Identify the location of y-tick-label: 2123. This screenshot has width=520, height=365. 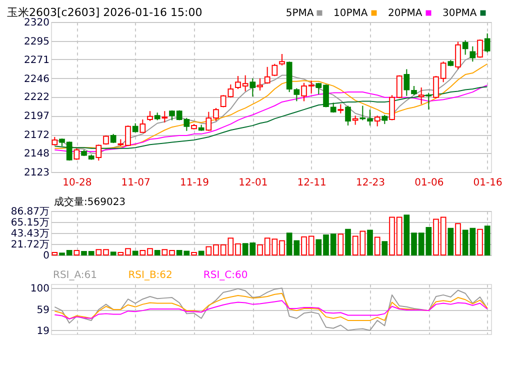
(37, 173).